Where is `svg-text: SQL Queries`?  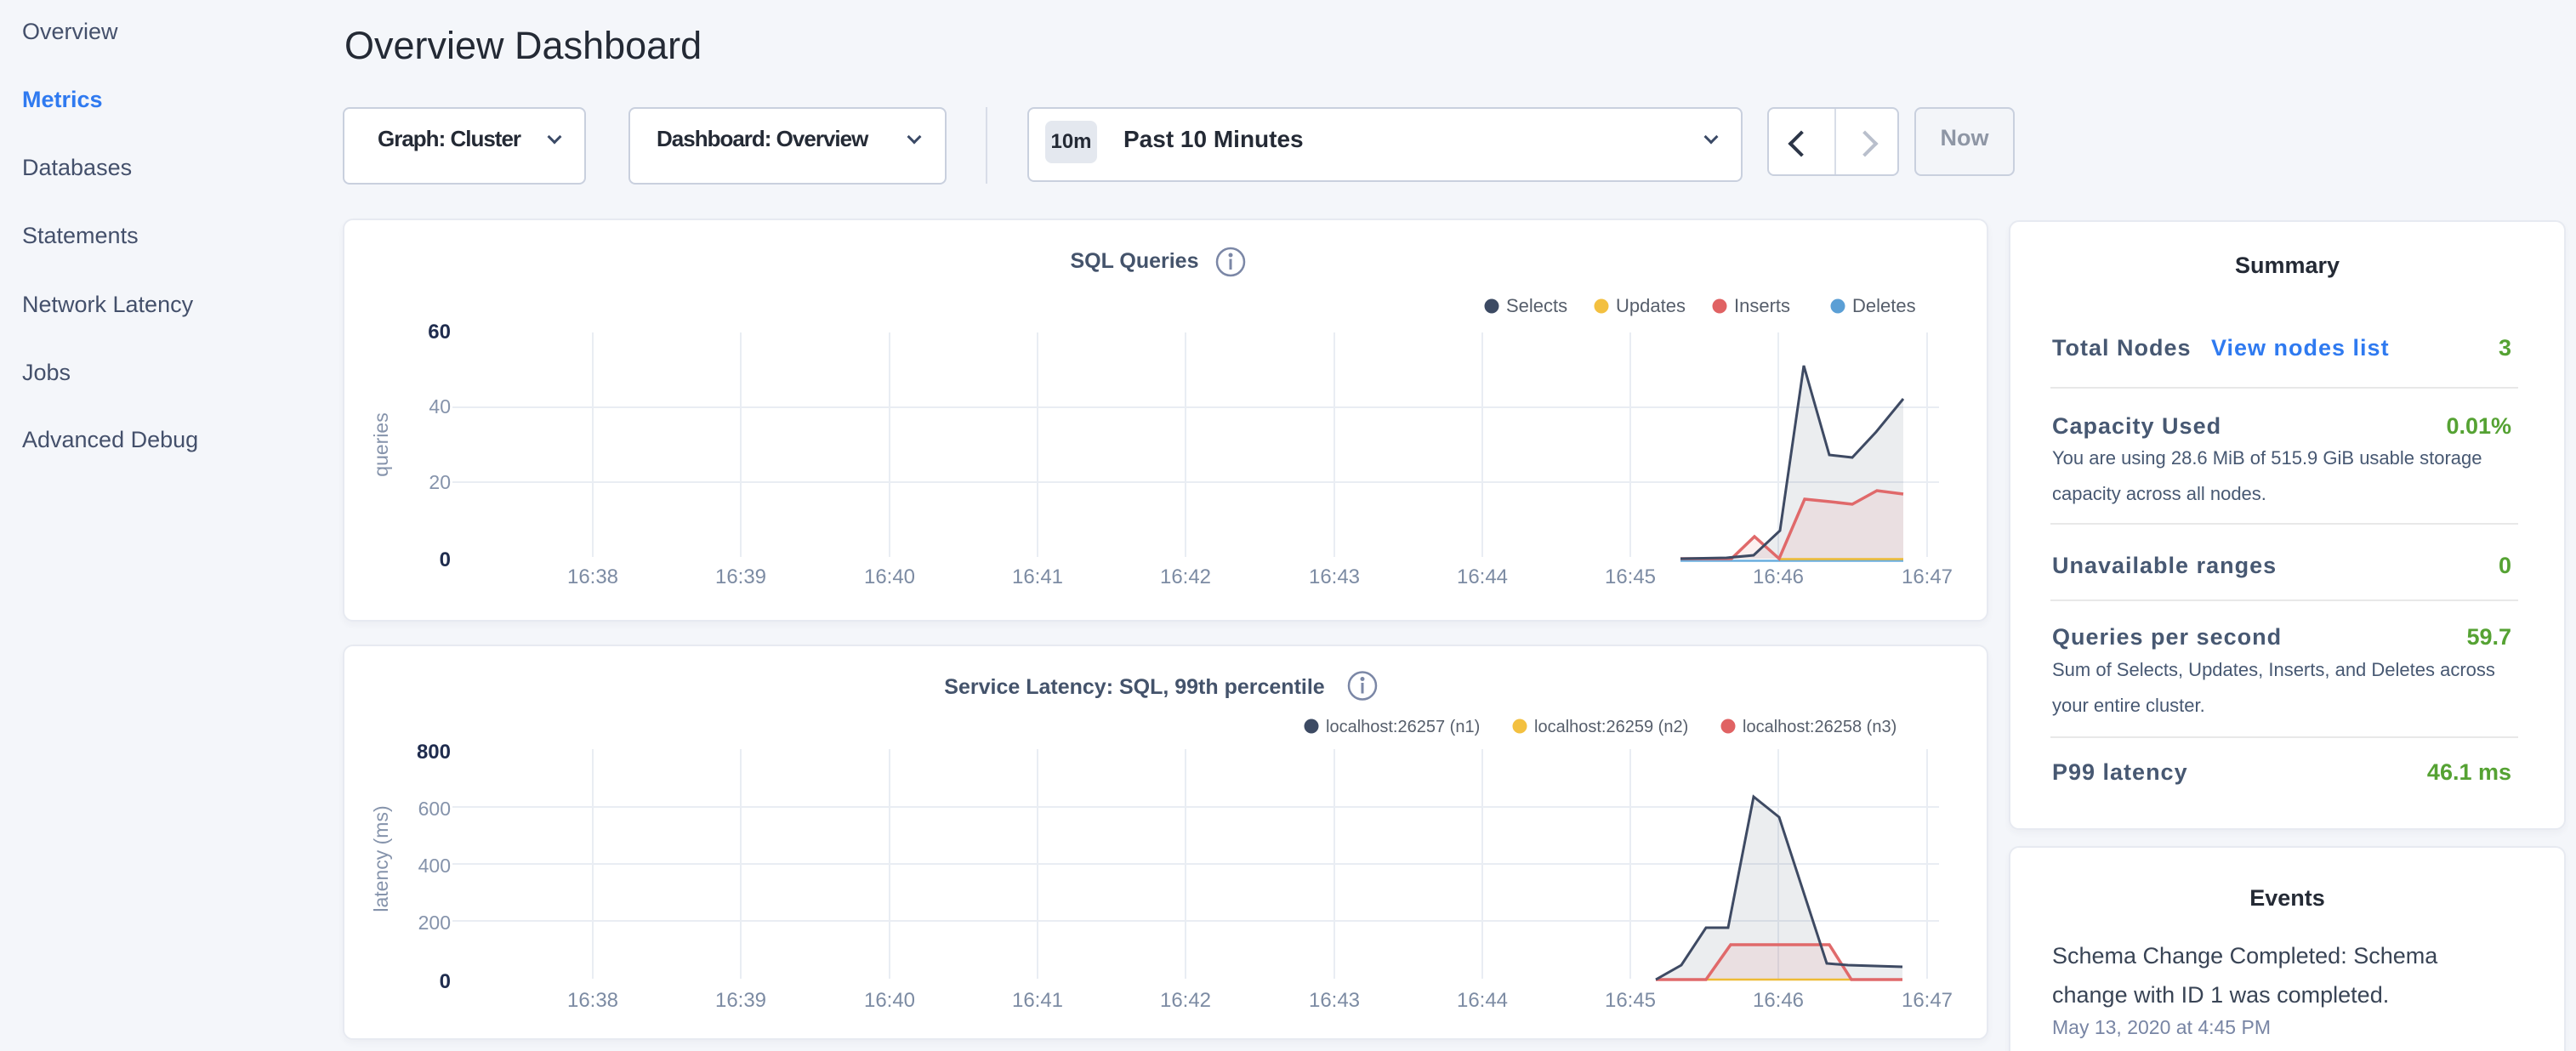 svg-text: SQL Queries is located at coordinates (1135, 261).